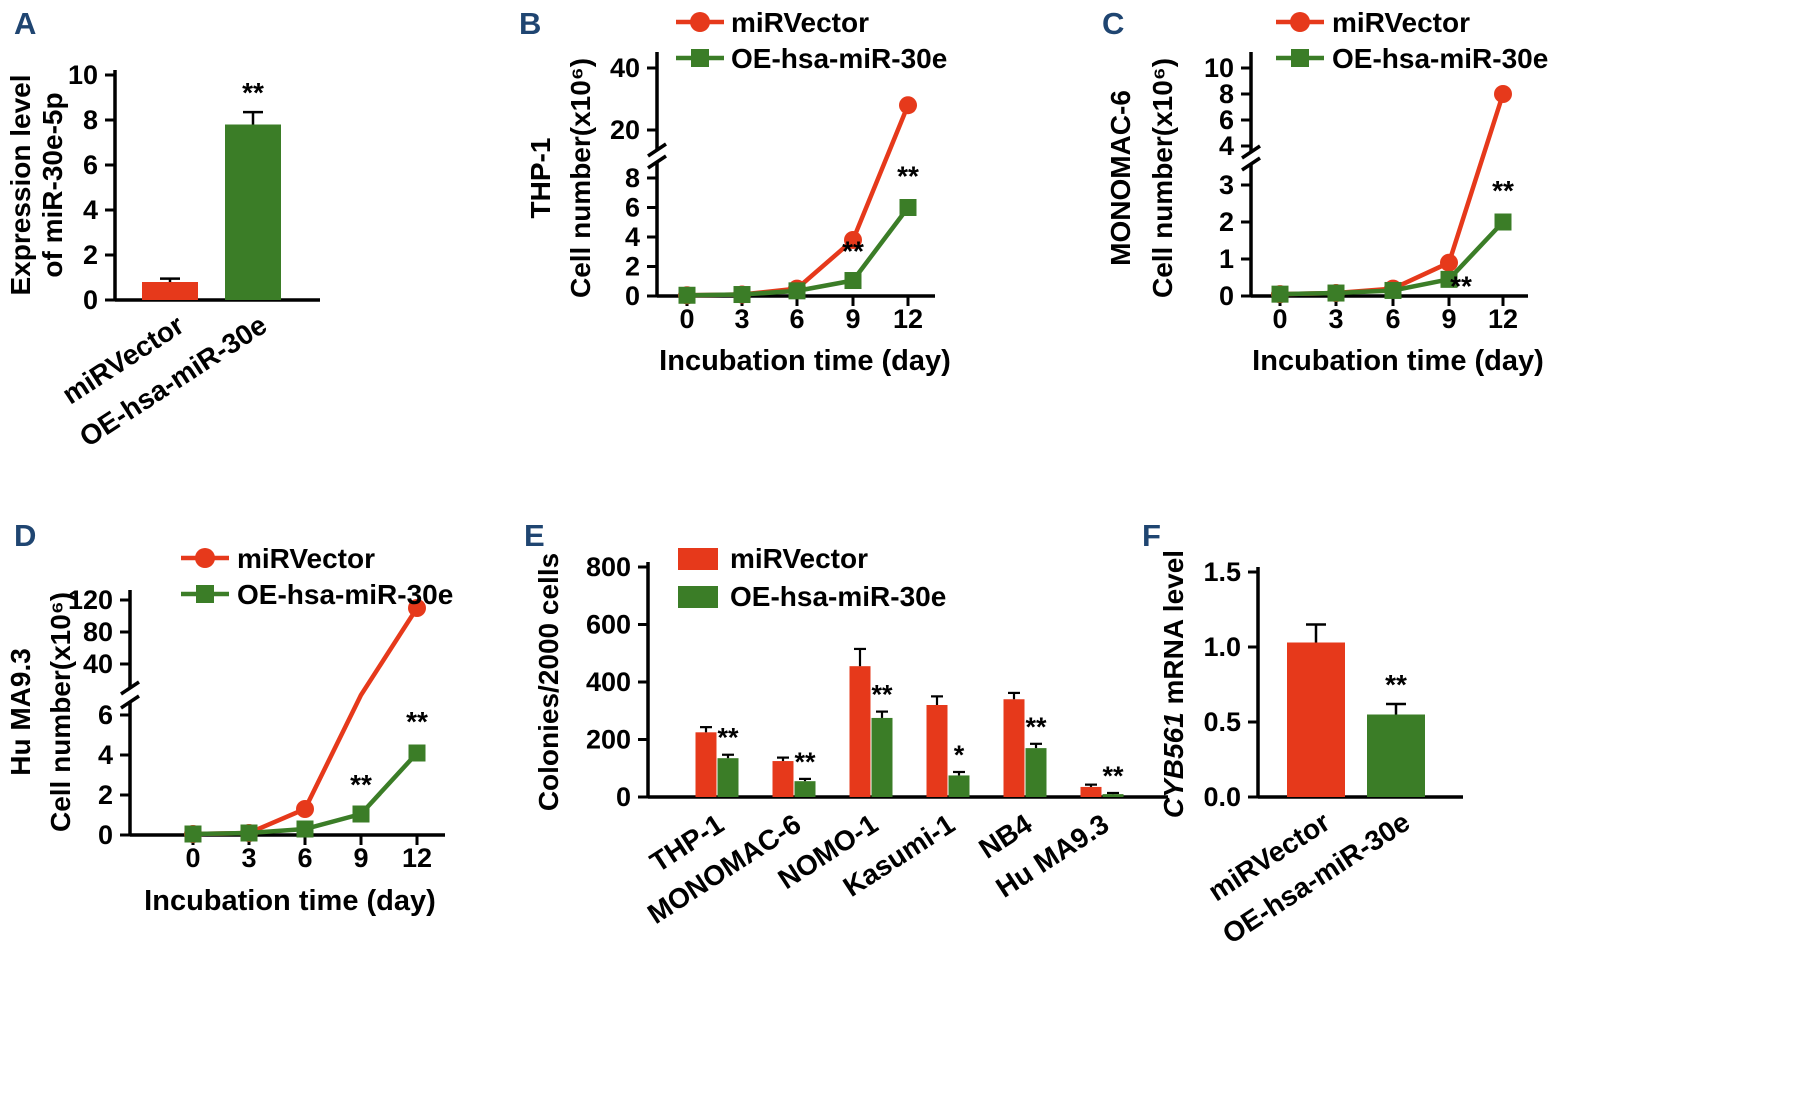 This screenshot has height=1099, width=1814. What do you see at coordinates (625, 130) in the screenshot?
I see `svg-text: 20` at bounding box center [625, 130].